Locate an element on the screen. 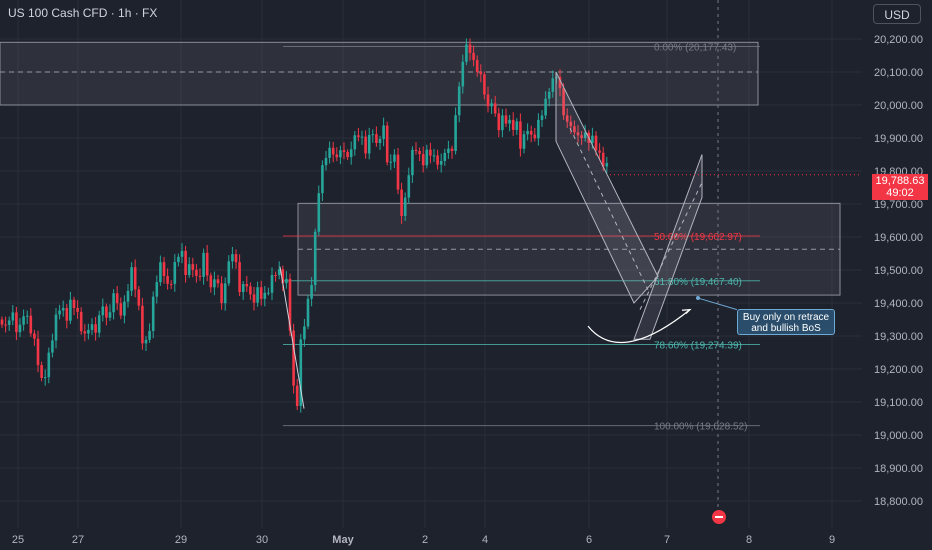 The height and width of the screenshot is (550, 932). price-tick: 18,800.00 is located at coordinates (898, 502).